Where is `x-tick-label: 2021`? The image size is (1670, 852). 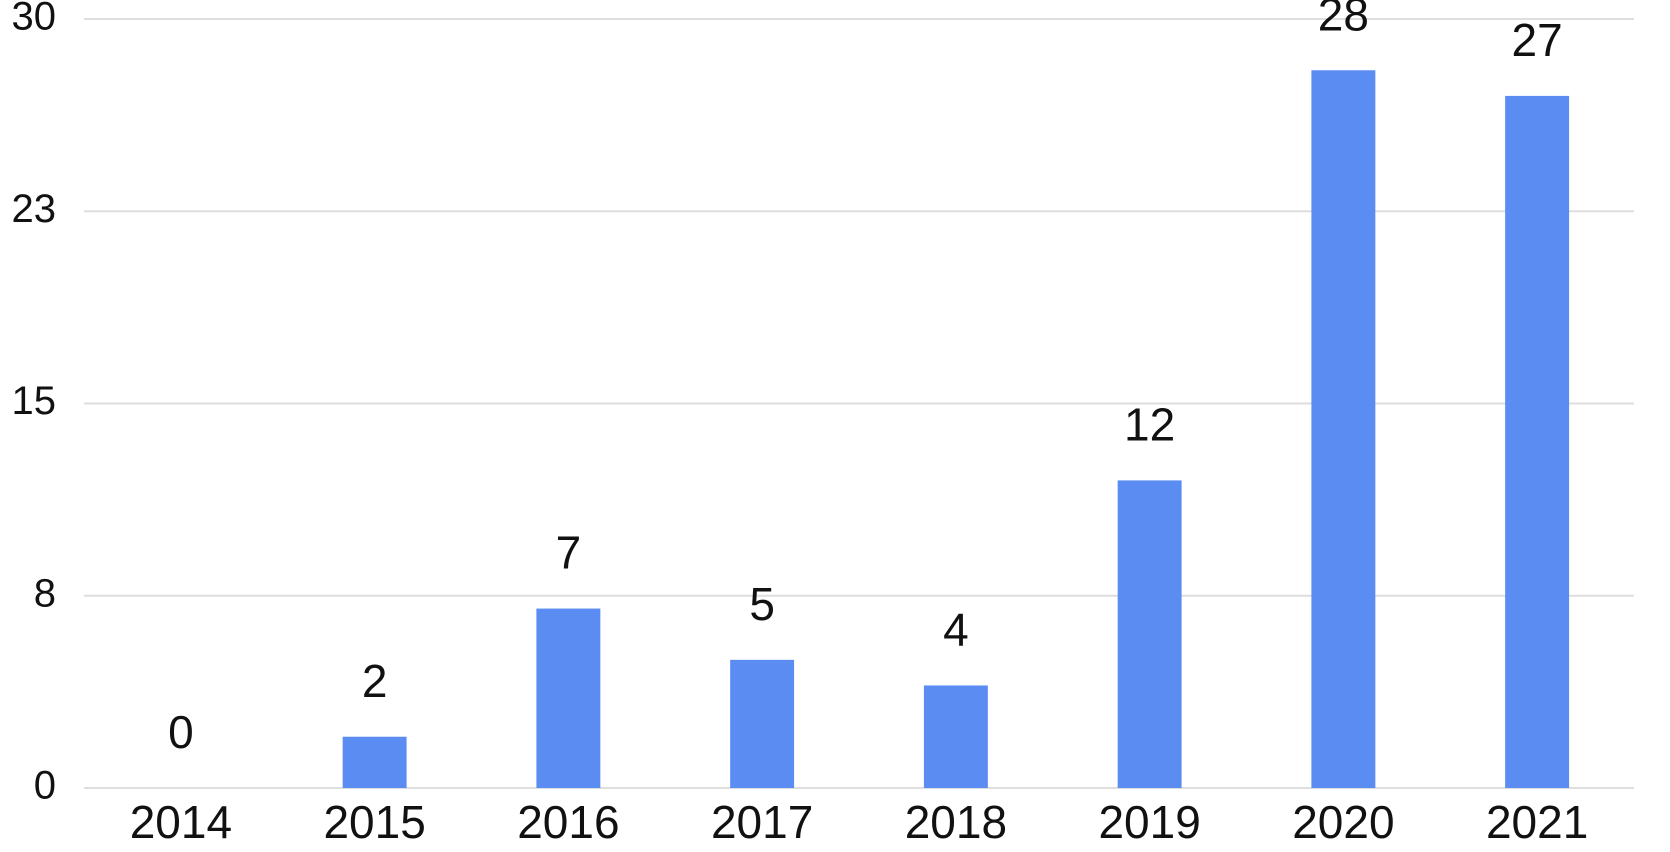 x-tick-label: 2021 is located at coordinates (1537, 822).